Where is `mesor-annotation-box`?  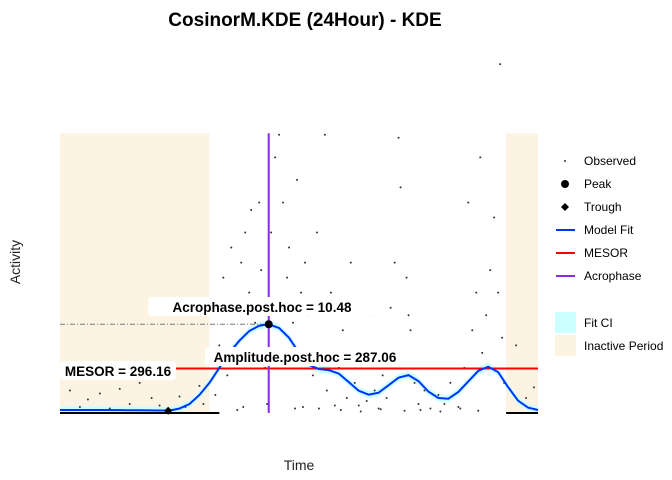
mesor-annotation-box is located at coordinates (118, 370).